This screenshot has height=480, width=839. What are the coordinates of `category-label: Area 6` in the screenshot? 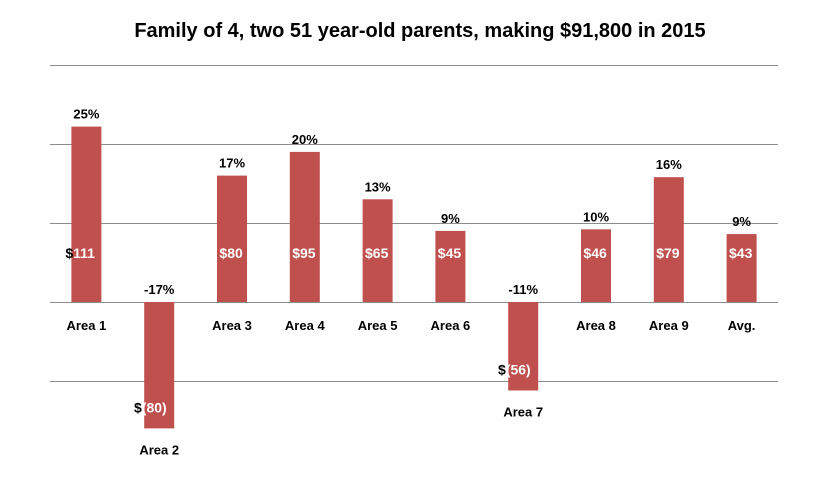 It's located at (451, 325).